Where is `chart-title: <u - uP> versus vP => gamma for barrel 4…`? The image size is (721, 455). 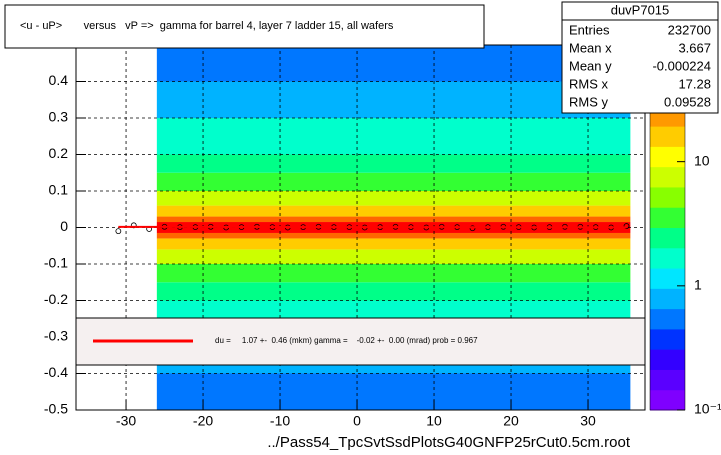
chart-title: <u - uP> versus vP => gamma for barrel 4… is located at coordinates (207, 26).